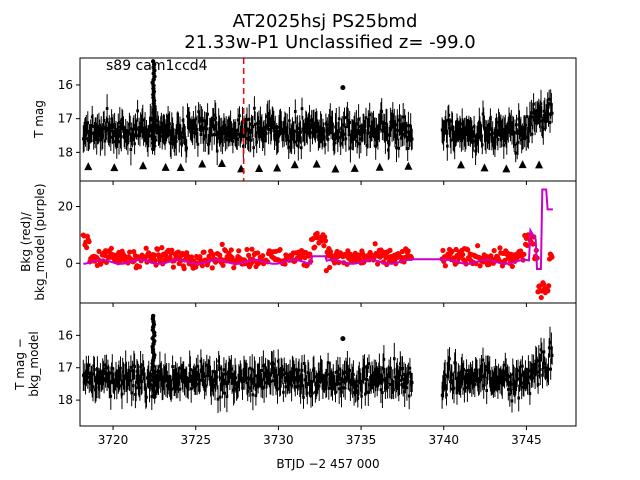 Image resolution: width=640 pixels, height=480 pixels. What do you see at coordinates (40, 241) in the screenshot?
I see `middle-ylabel-line2: bkg_model (purple)` at bounding box center [40, 241].